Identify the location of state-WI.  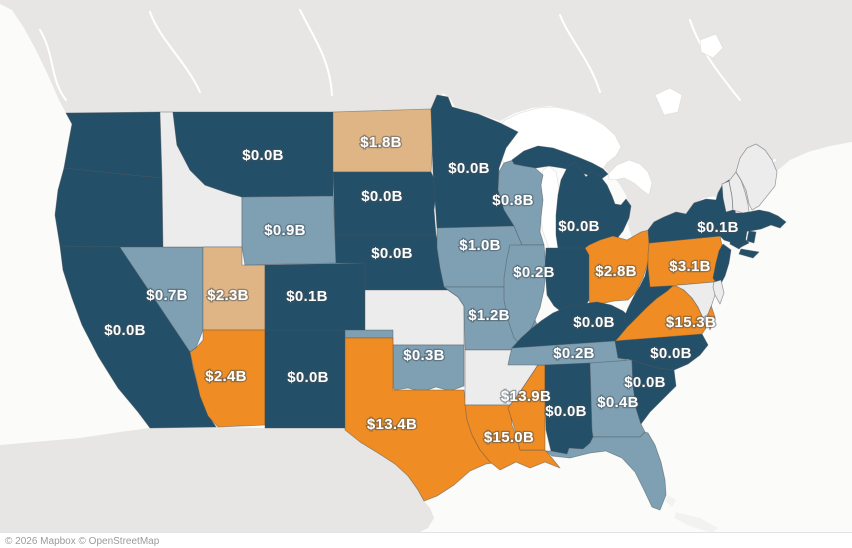
(521, 201).